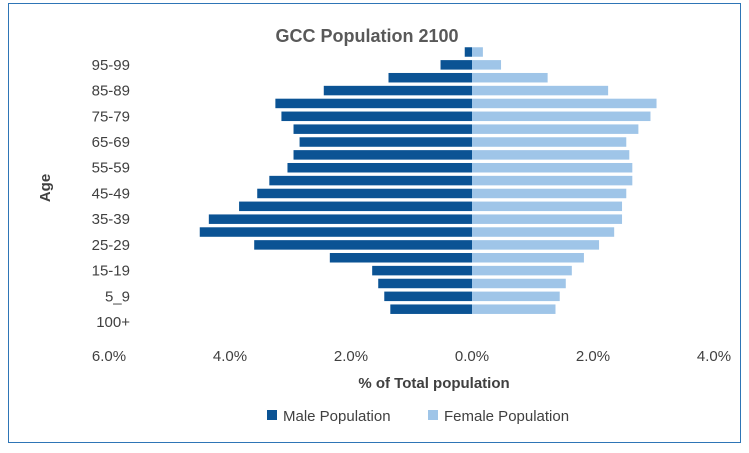 The image size is (749, 453). What do you see at coordinates (109, 356) in the screenshot?
I see `x-tick-label: 6.0%` at bounding box center [109, 356].